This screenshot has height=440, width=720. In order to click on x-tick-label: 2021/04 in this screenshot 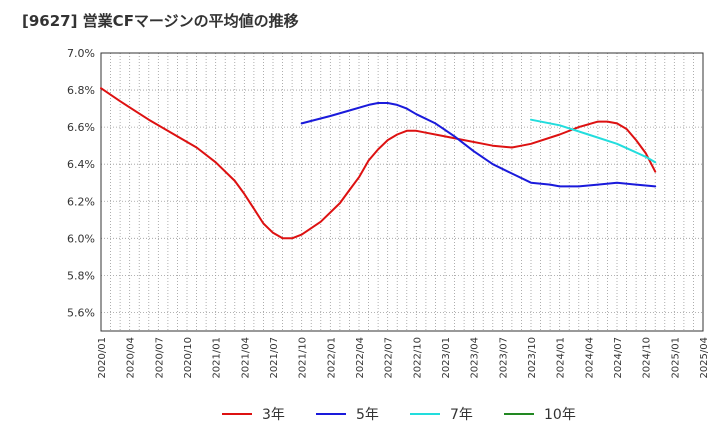, I will do `click(245, 358)`.